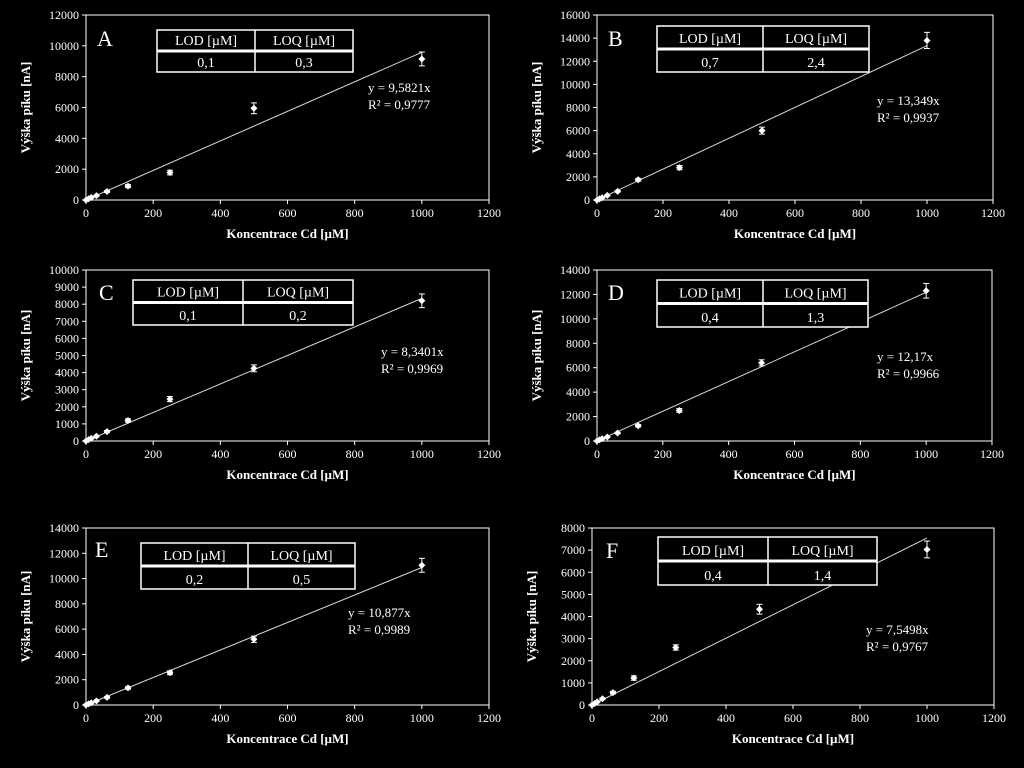 The width and height of the screenshot is (1024, 768). I want to click on table-value-loq: 0,2, so click(298, 316).